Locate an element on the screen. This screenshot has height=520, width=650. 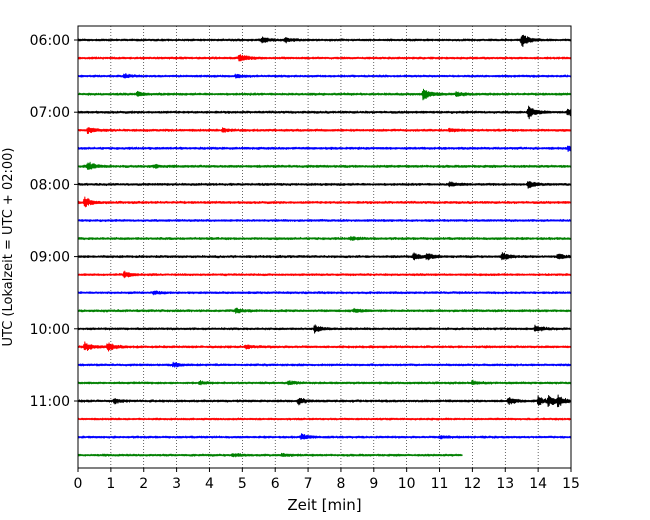
y-tick-label-0: 06:00 is located at coordinates (50, 41).